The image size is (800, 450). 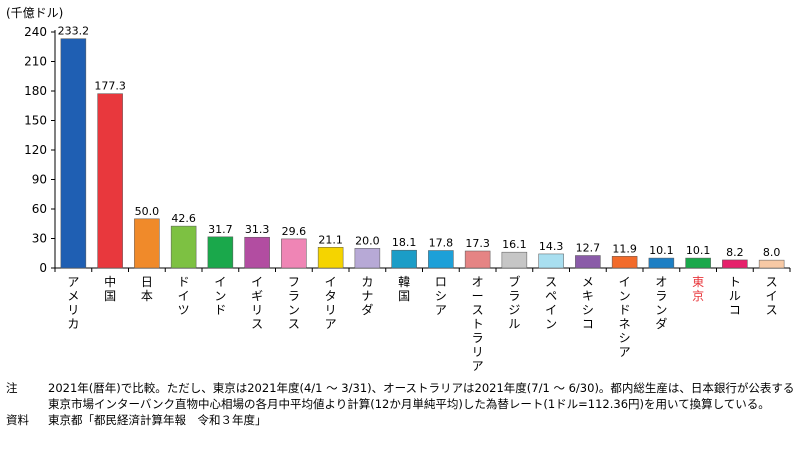 What do you see at coordinates (183, 218) in the screenshot?
I see `value-label: 42.6` at bounding box center [183, 218].